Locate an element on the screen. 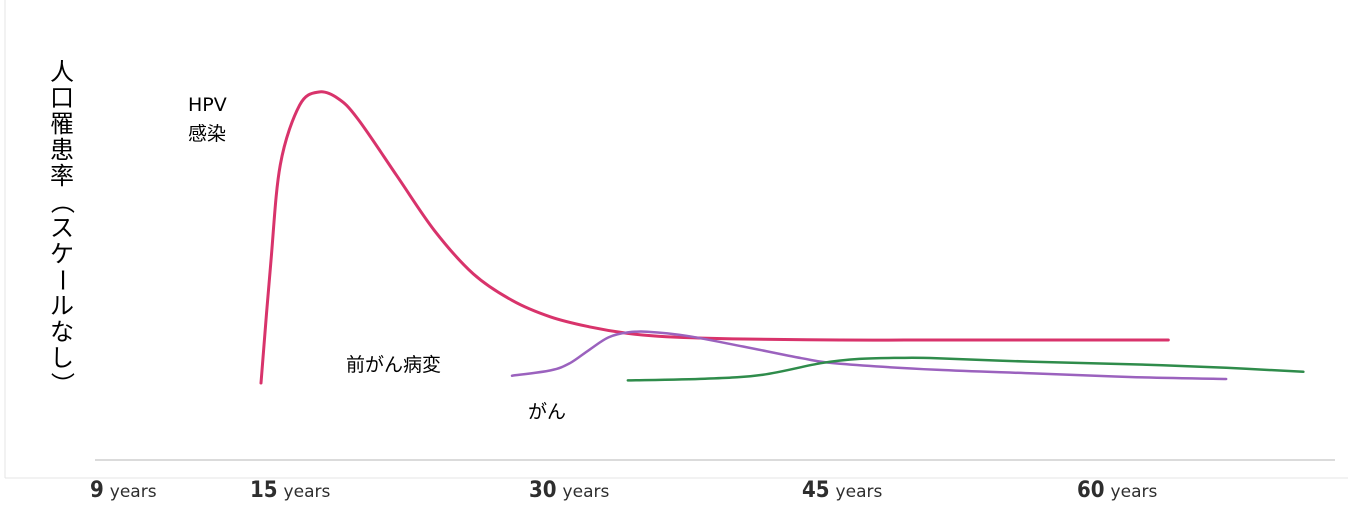  y-axis-label-char: 口 is located at coordinates (62, 98).